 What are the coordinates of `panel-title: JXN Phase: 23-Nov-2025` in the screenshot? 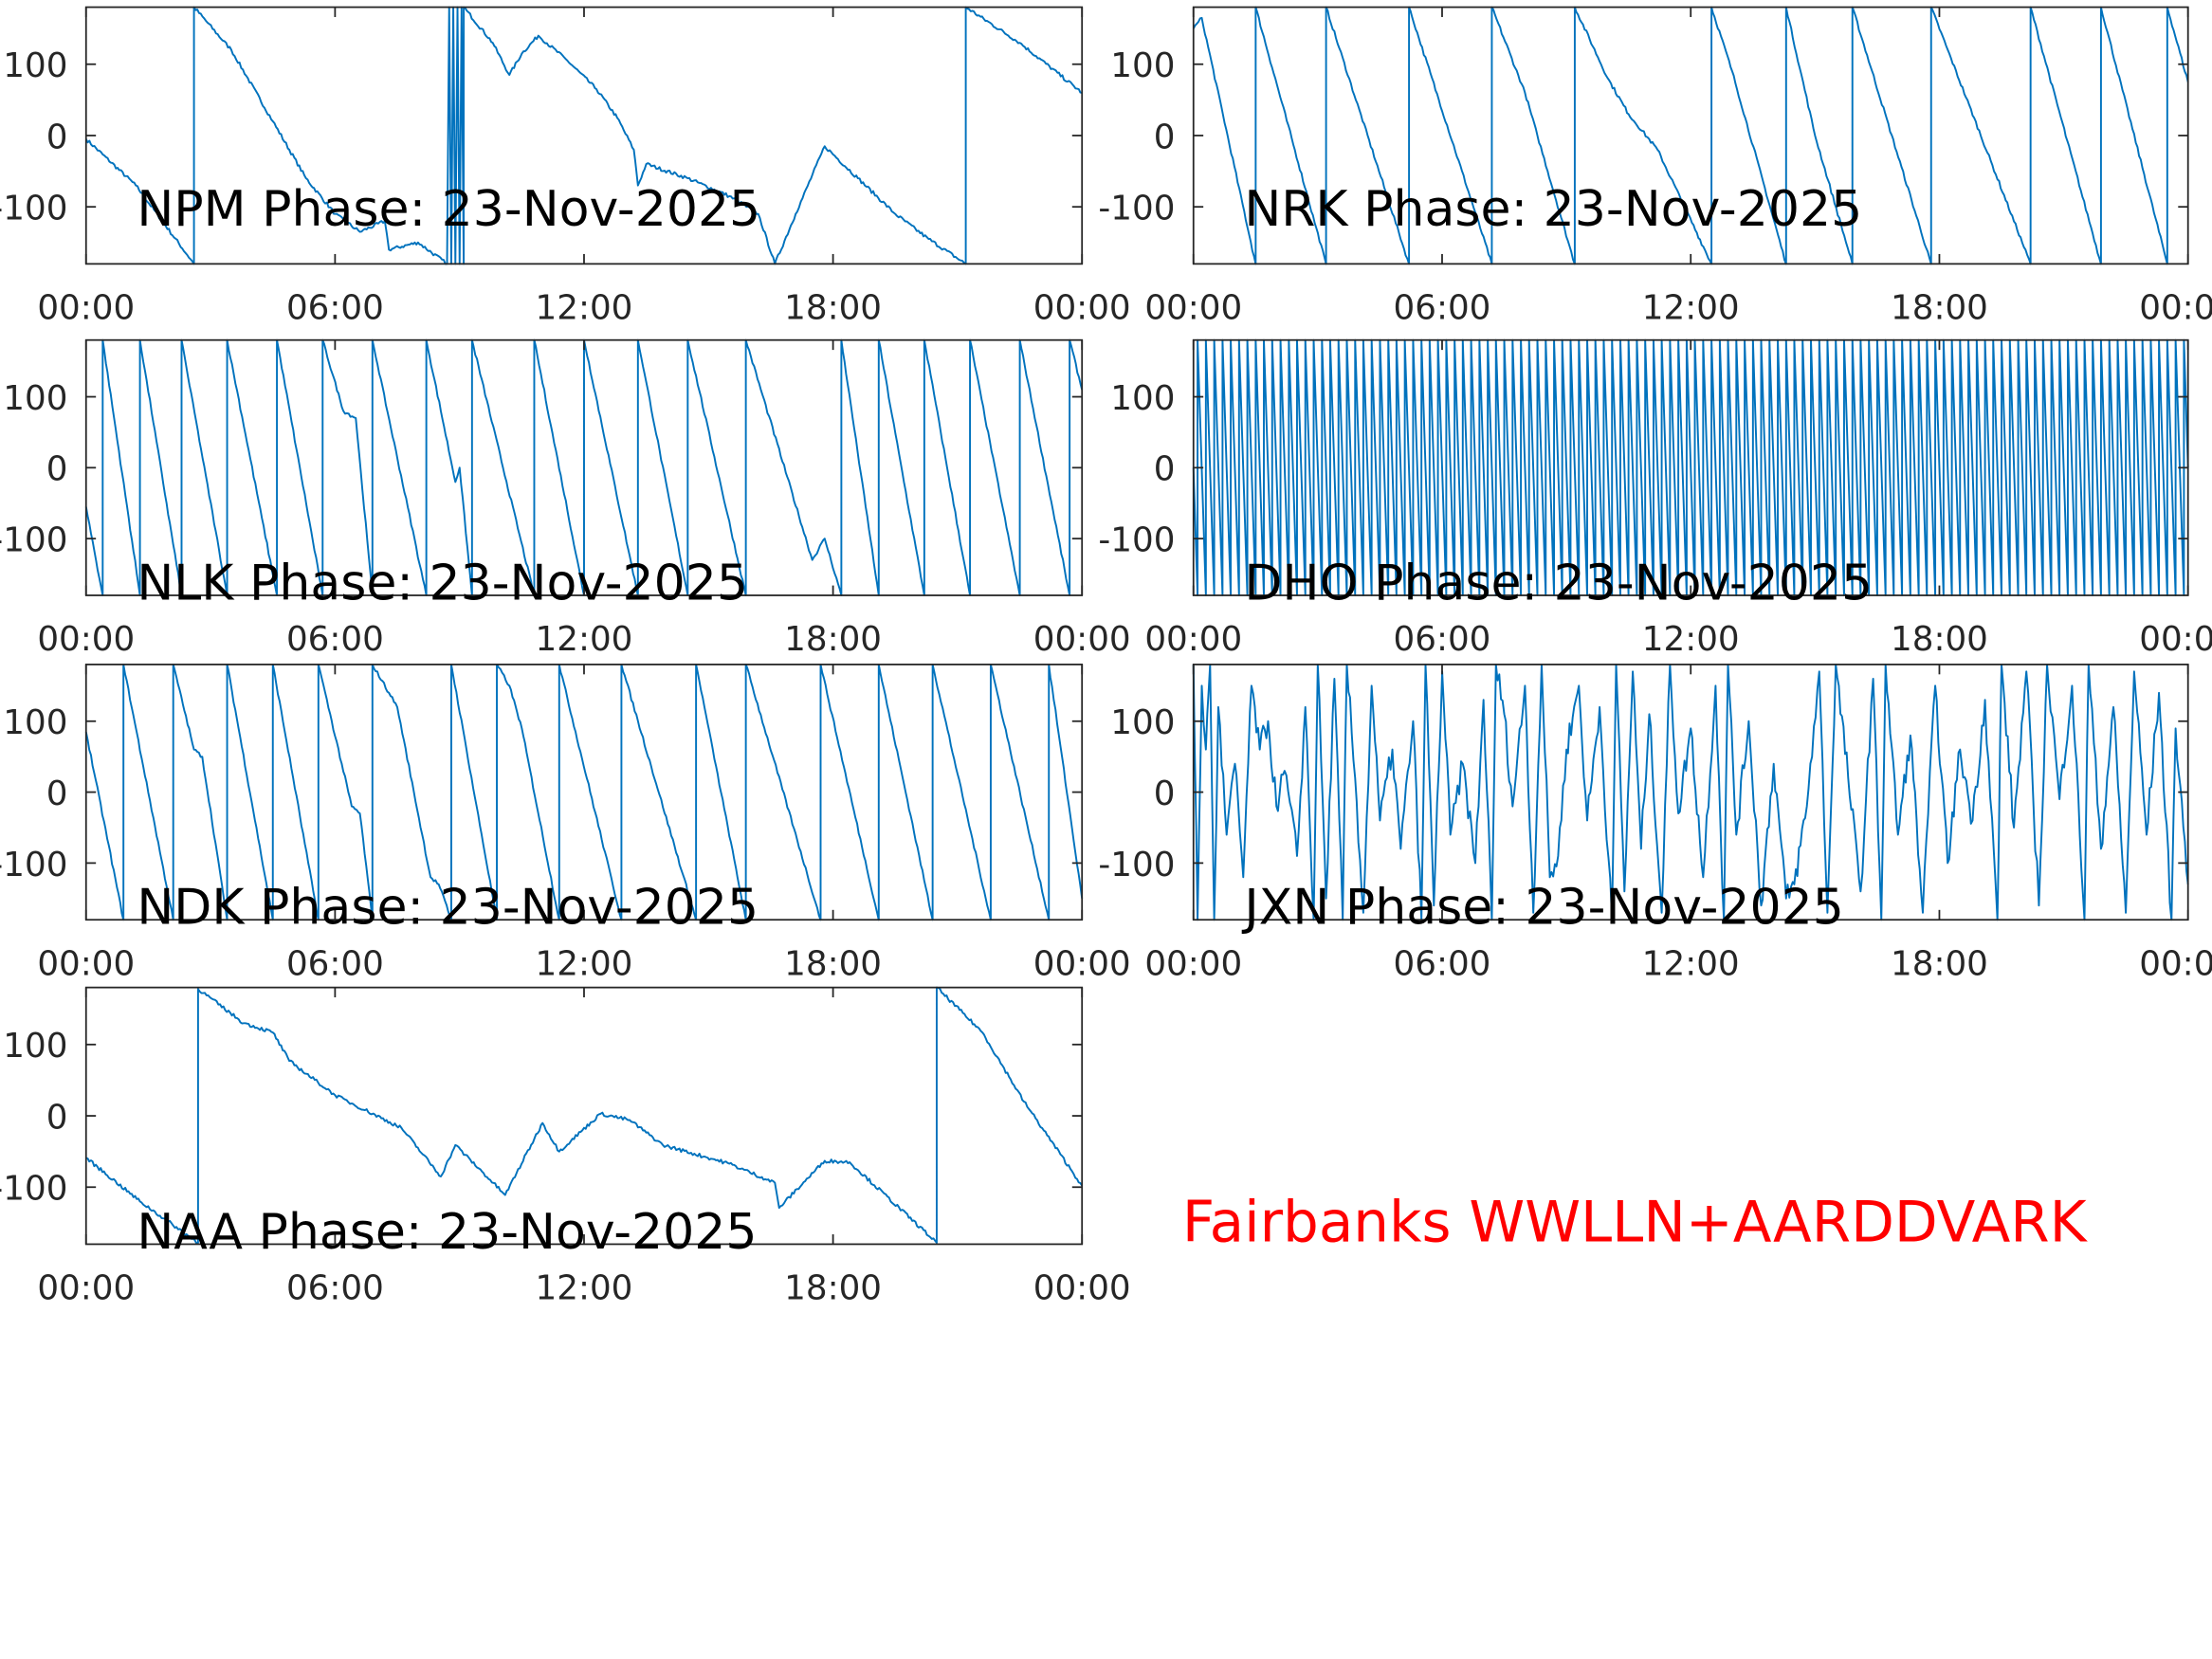 It's located at (1542, 908).